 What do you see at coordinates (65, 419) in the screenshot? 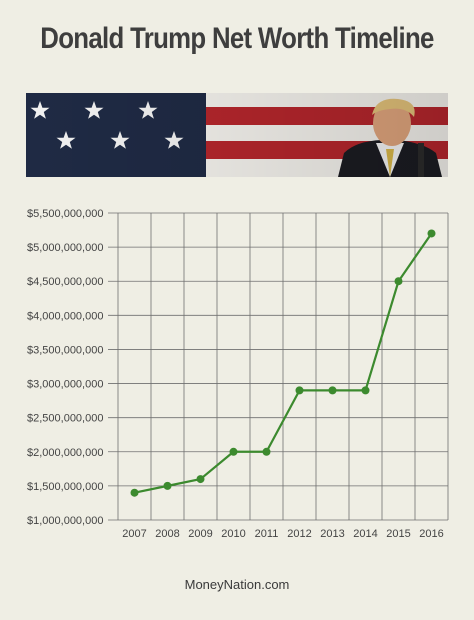
I see `y-tick-label: $2,500,000,000` at bounding box center [65, 419].